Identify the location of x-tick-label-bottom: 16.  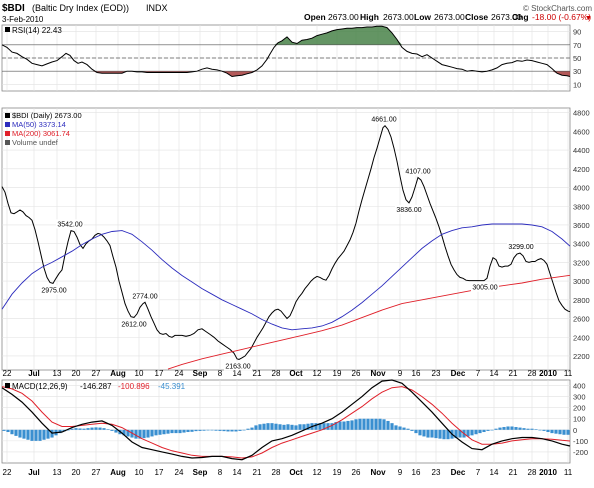
(416, 472).